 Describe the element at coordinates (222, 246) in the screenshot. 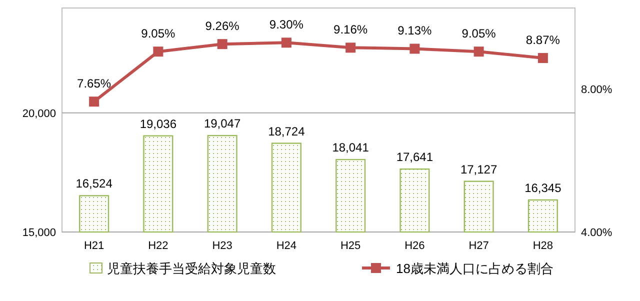

I see `x-tick-label: H23` at that location.